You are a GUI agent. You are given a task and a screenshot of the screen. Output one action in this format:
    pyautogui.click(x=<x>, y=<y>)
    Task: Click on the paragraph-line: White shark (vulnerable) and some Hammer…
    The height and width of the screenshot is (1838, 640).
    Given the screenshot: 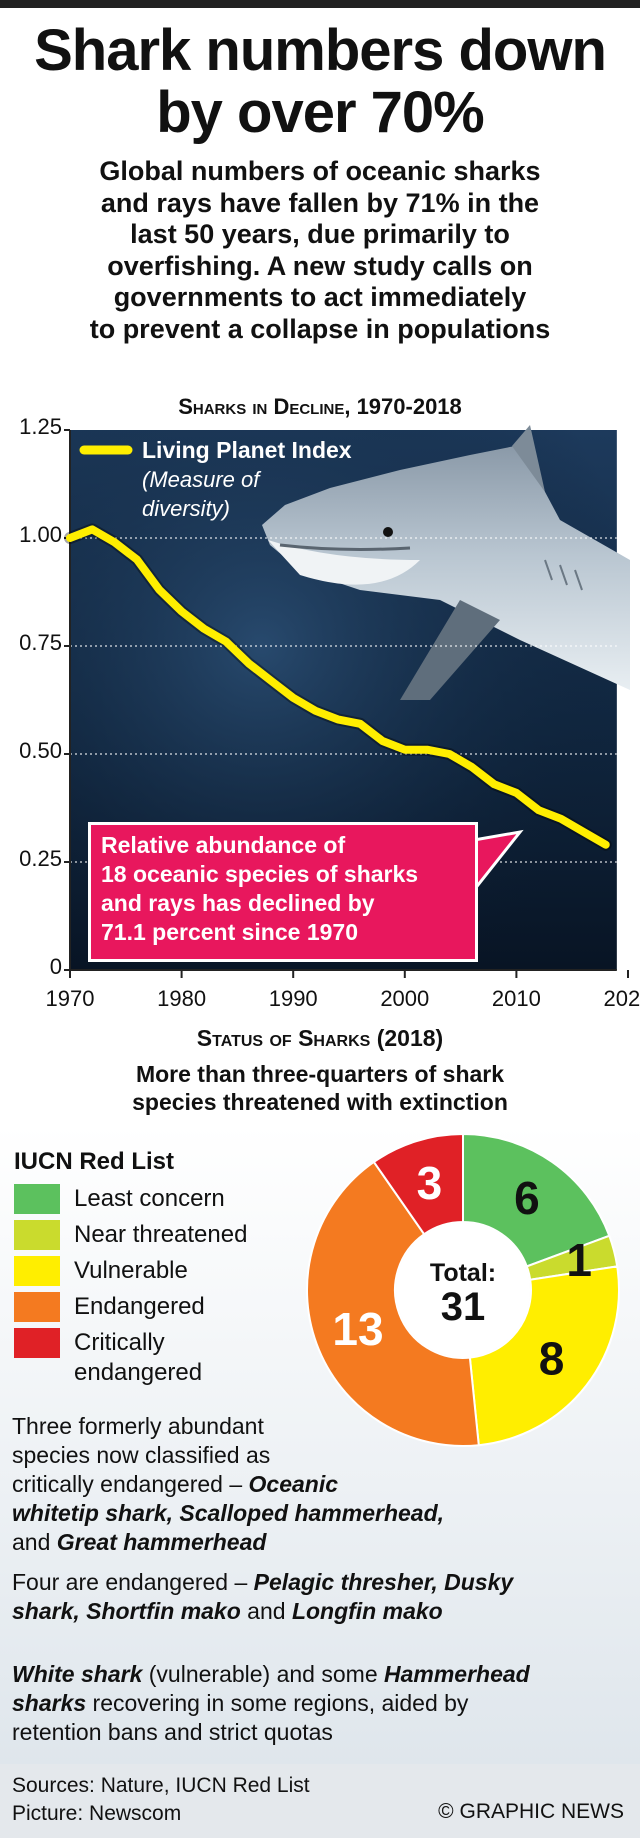 What is the action you would take?
    pyautogui.click(x=271, y=1674)
    